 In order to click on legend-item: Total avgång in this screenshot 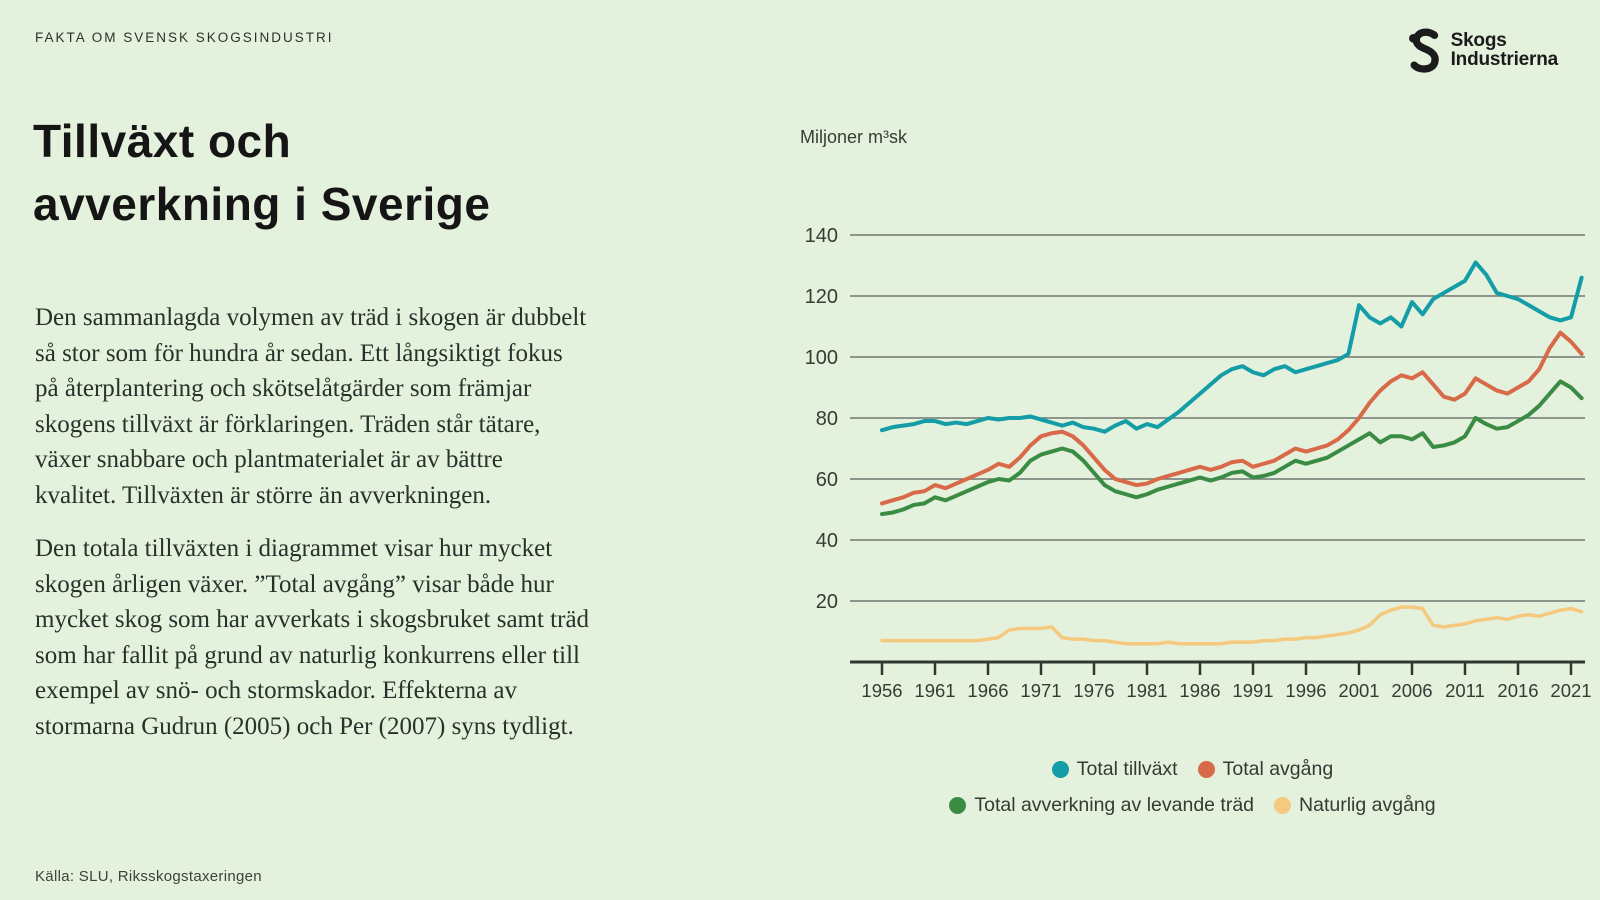, I will do `click(1265, 769)`.